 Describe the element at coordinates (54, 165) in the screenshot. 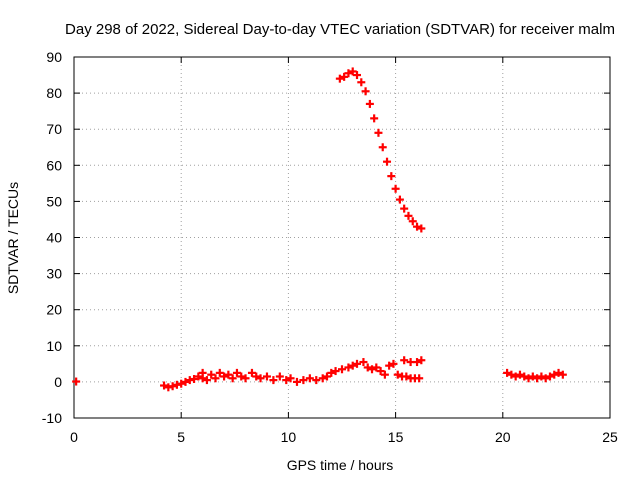

I see `y-tick-label: 60` at that location.